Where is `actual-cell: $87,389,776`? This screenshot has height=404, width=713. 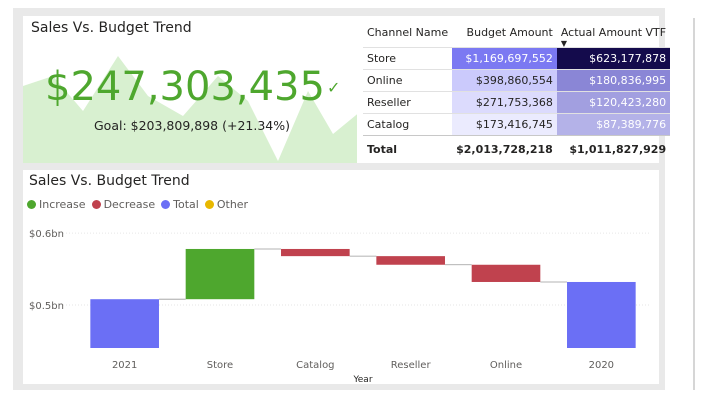 actual-cell: $87,389,776 is located at coordinates (613, 124).